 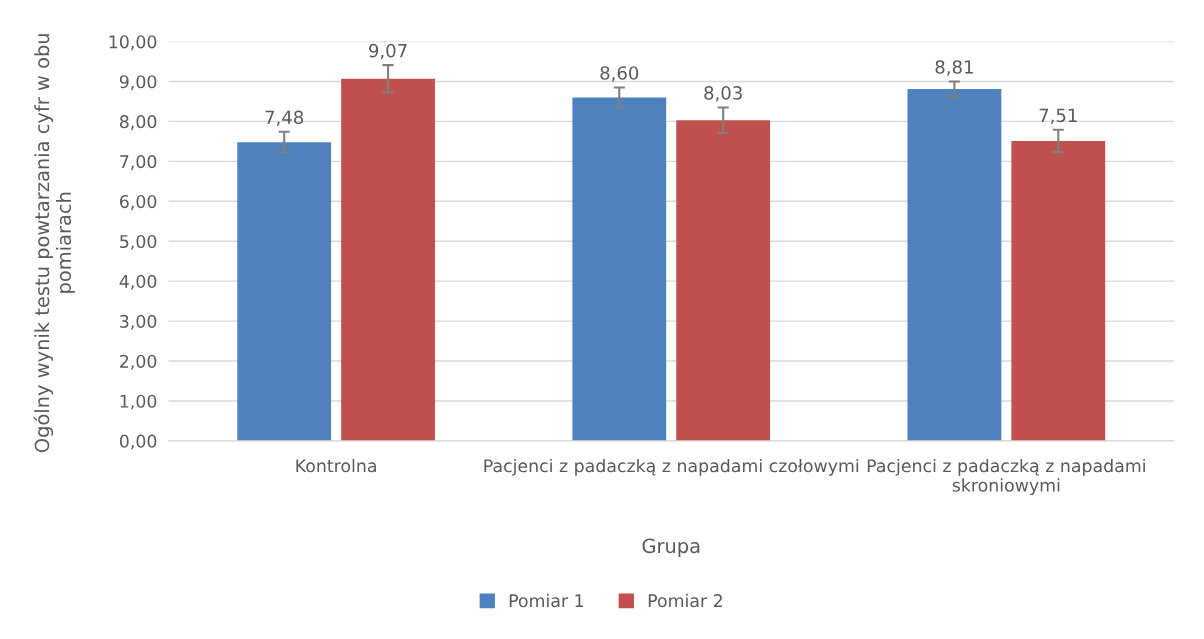 I want to click on data-label: 8,81, so click(x=954, y=68).